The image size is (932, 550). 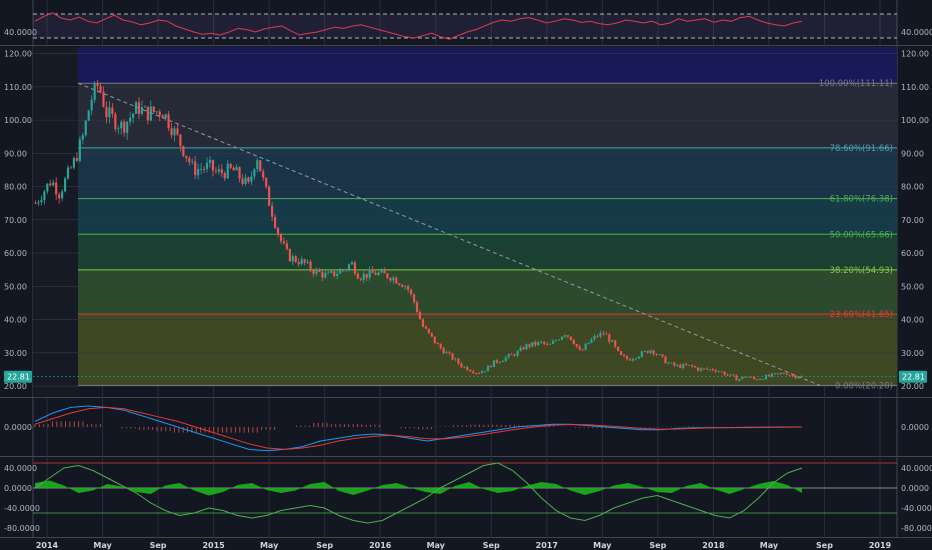 What do you see at coordinates (912, 353) in the screenshot?
I see `price-axis-label-right: 30.00` at bounding box center [912, 353].